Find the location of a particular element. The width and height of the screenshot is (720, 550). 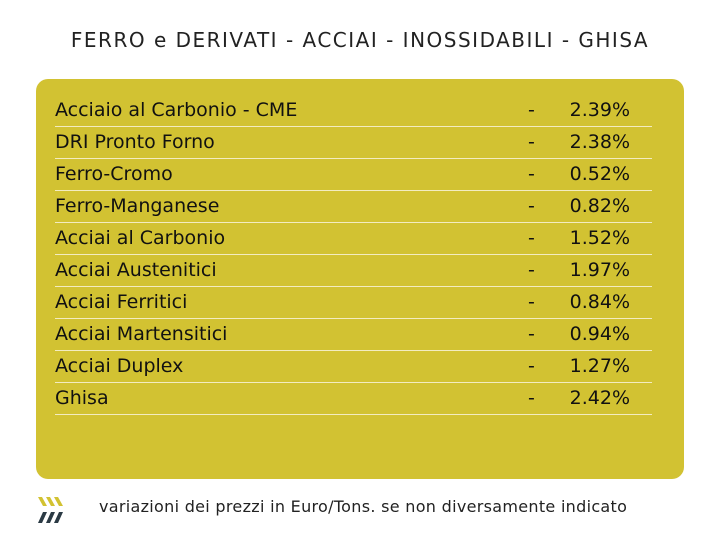

table-row: DRI Pronto Forno - 2.38% is located at coordinates (353, 143).